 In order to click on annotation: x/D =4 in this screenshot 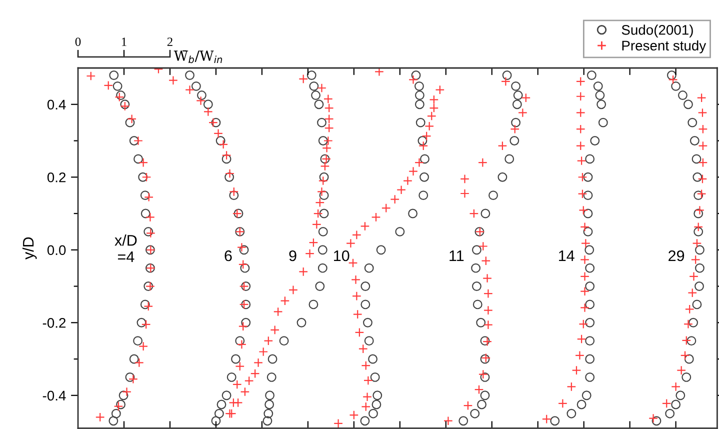, I will do `click(125, 248)`.